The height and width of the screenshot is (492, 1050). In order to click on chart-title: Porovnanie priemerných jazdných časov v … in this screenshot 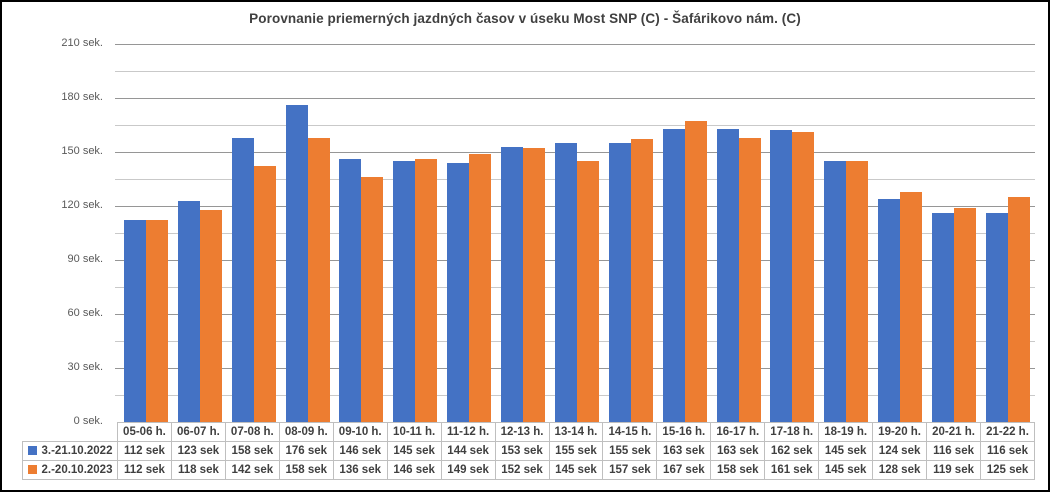, I will do `click(525, 18)`.